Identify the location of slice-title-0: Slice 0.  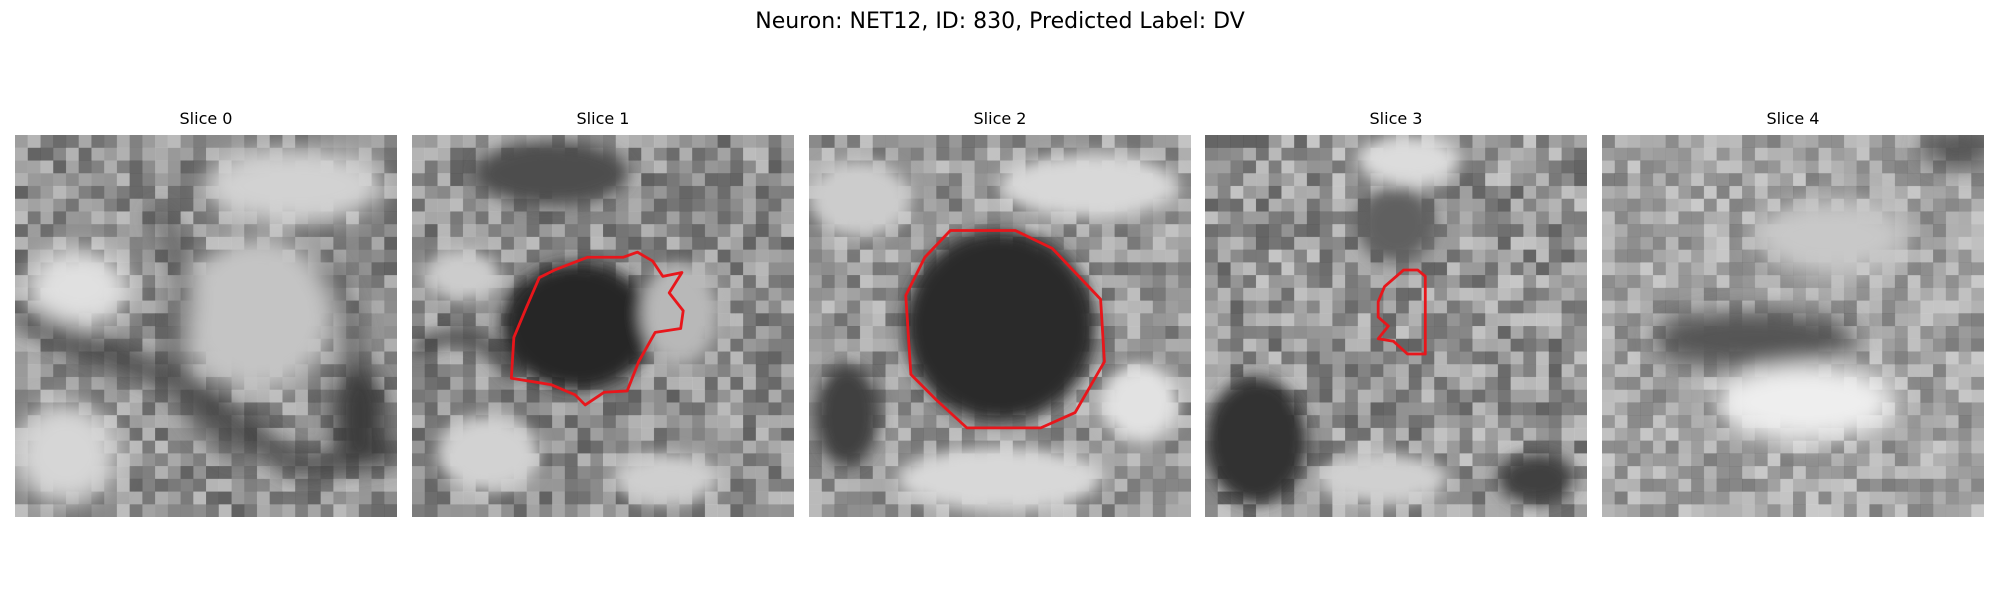
(206, 118).